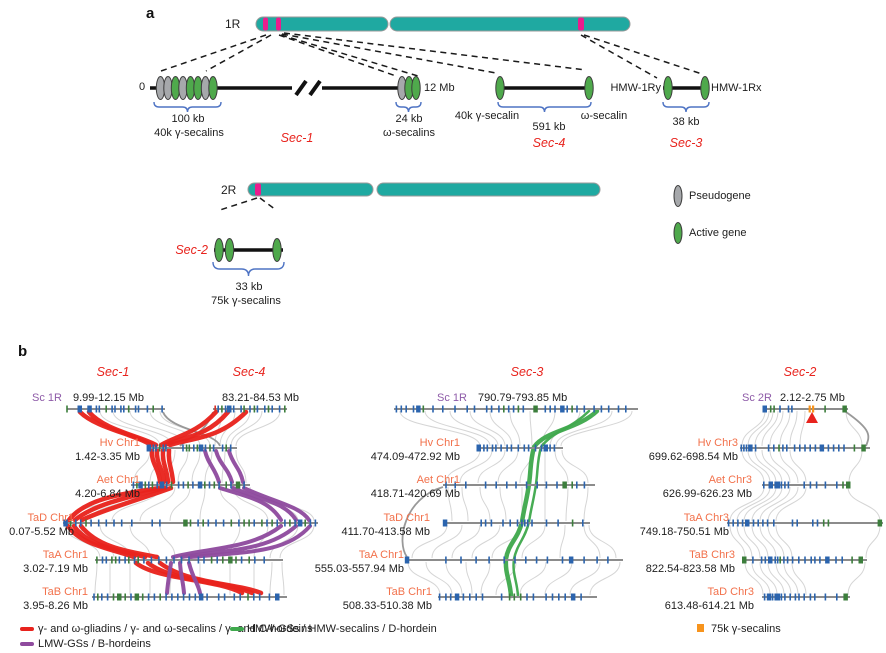 The image size is (886, 653). What do you see at coordinates (315, 88) in the screenshot?
I see `axis-break-icon` at bounding box center [315, 88].